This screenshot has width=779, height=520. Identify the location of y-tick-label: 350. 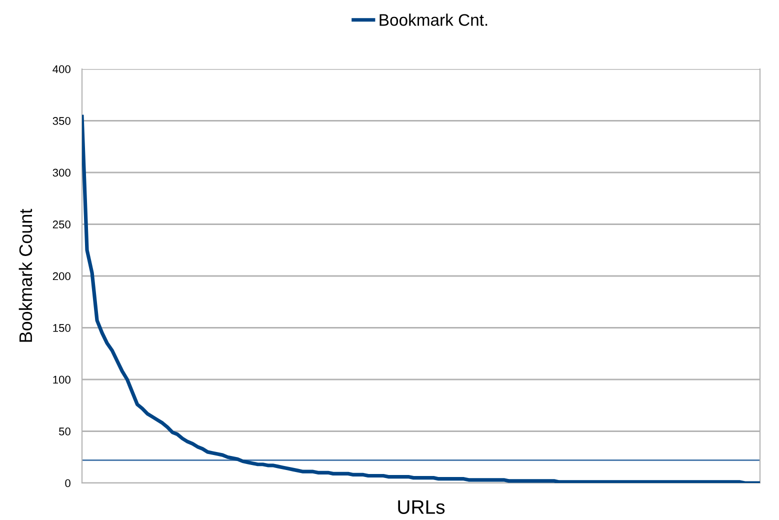
(61, 121).